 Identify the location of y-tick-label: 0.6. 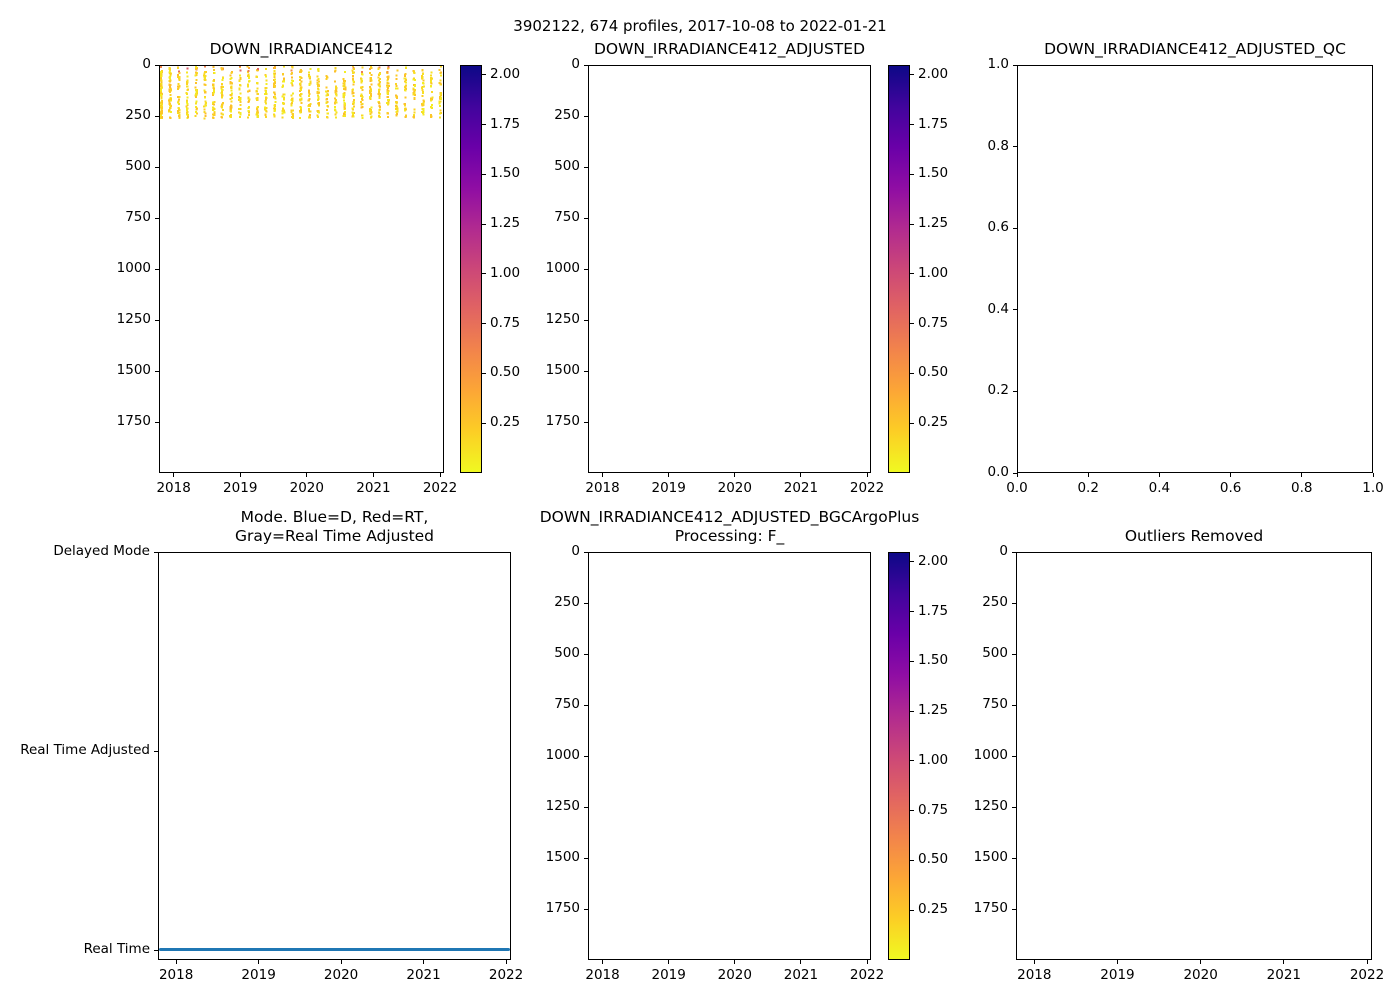
(998, 227).